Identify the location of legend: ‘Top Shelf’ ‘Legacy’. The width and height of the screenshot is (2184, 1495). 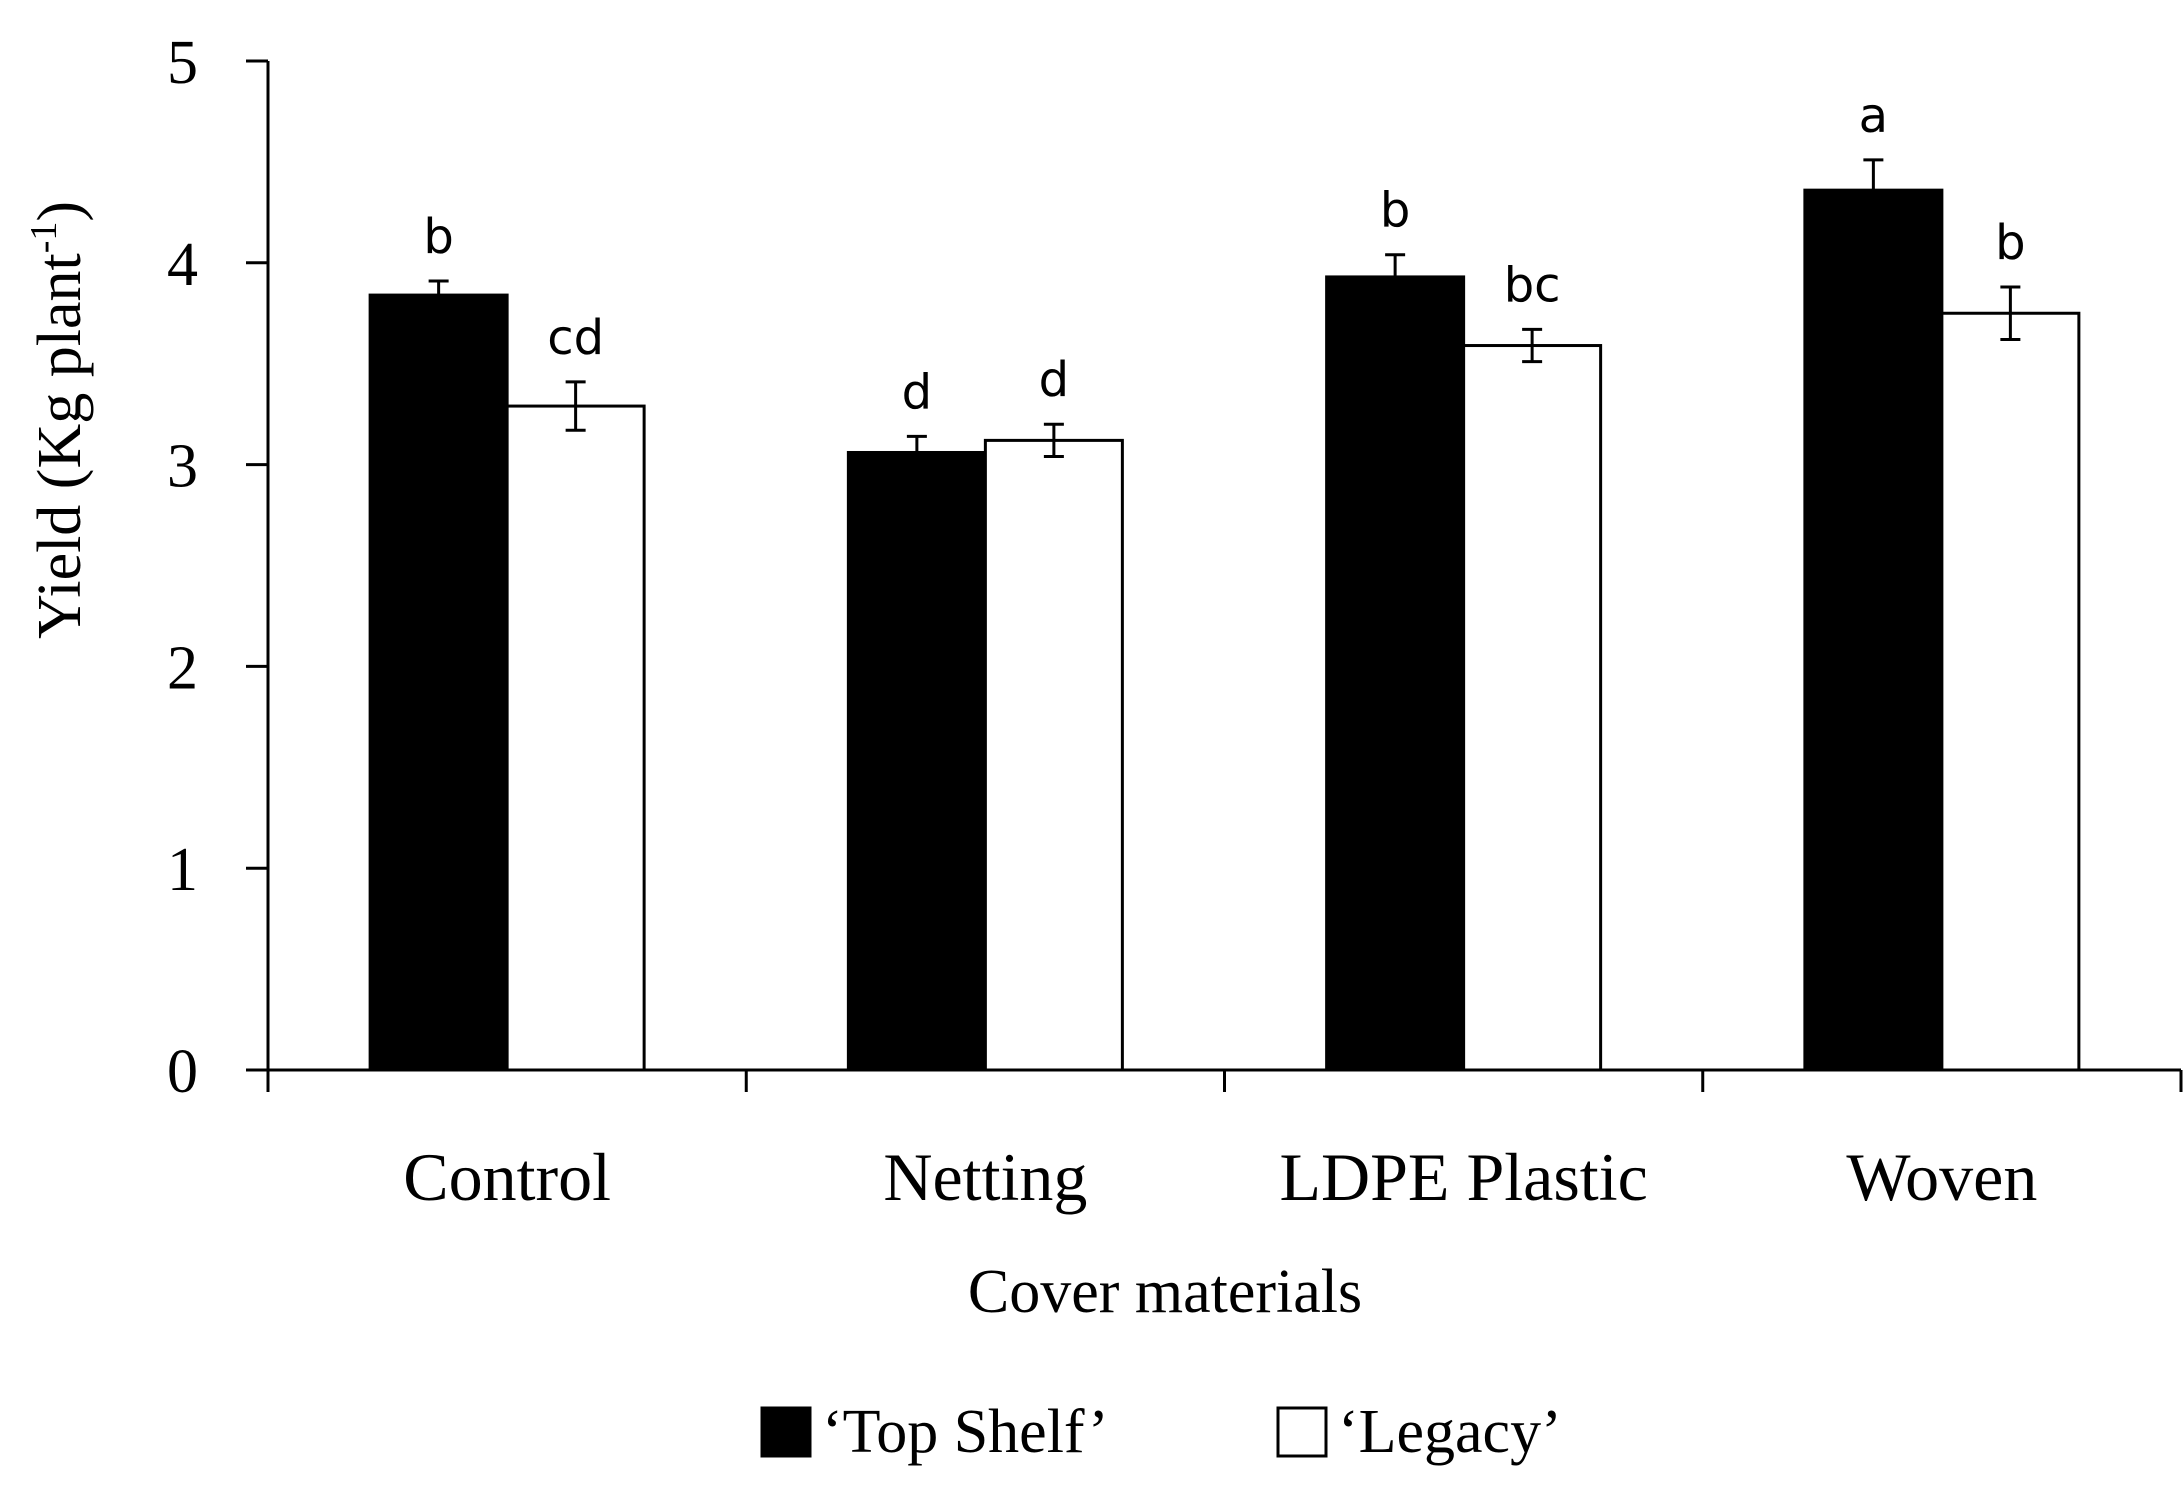
(1161, 1432).